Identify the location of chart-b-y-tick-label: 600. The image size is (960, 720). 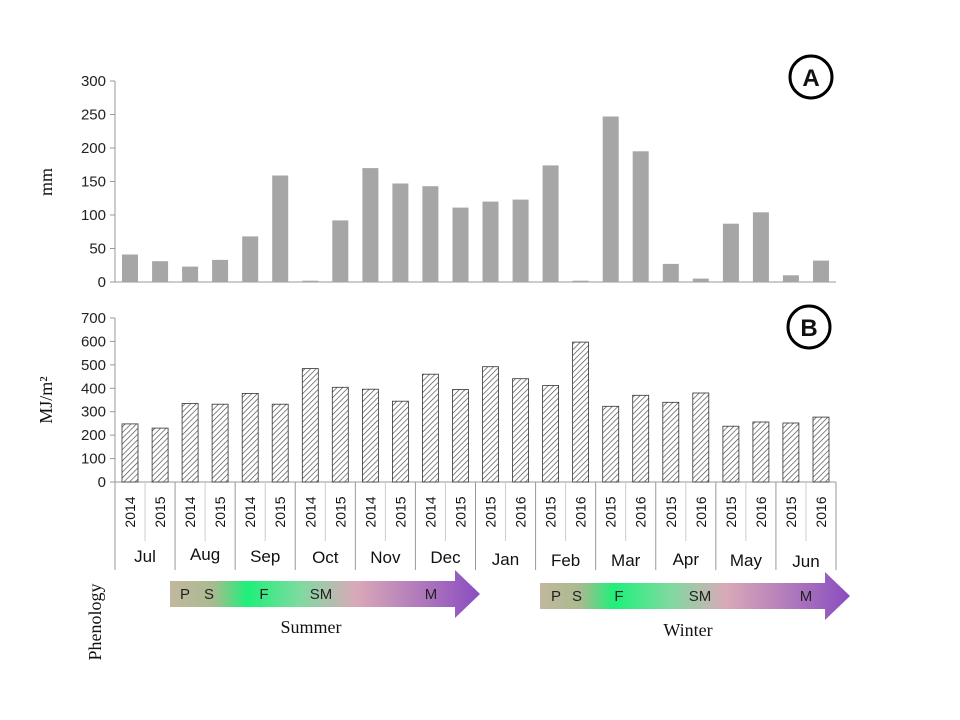
(93, 341).